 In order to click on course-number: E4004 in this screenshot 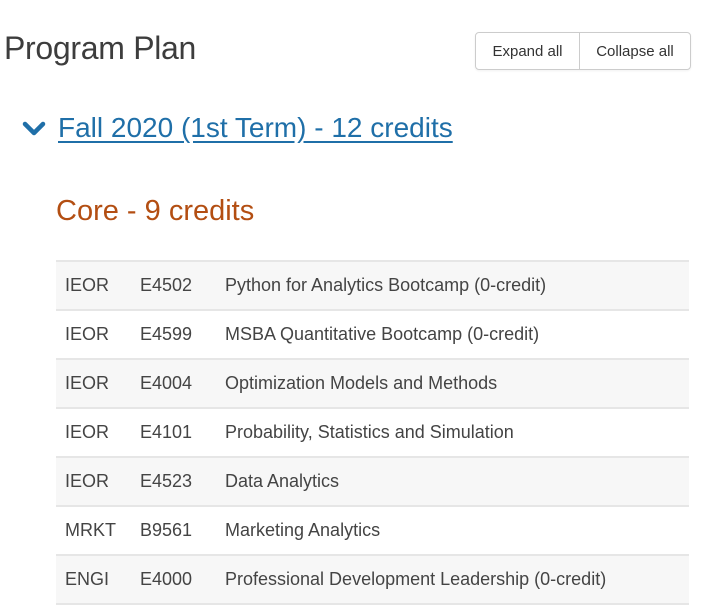, I will do `click(166, 383)`.